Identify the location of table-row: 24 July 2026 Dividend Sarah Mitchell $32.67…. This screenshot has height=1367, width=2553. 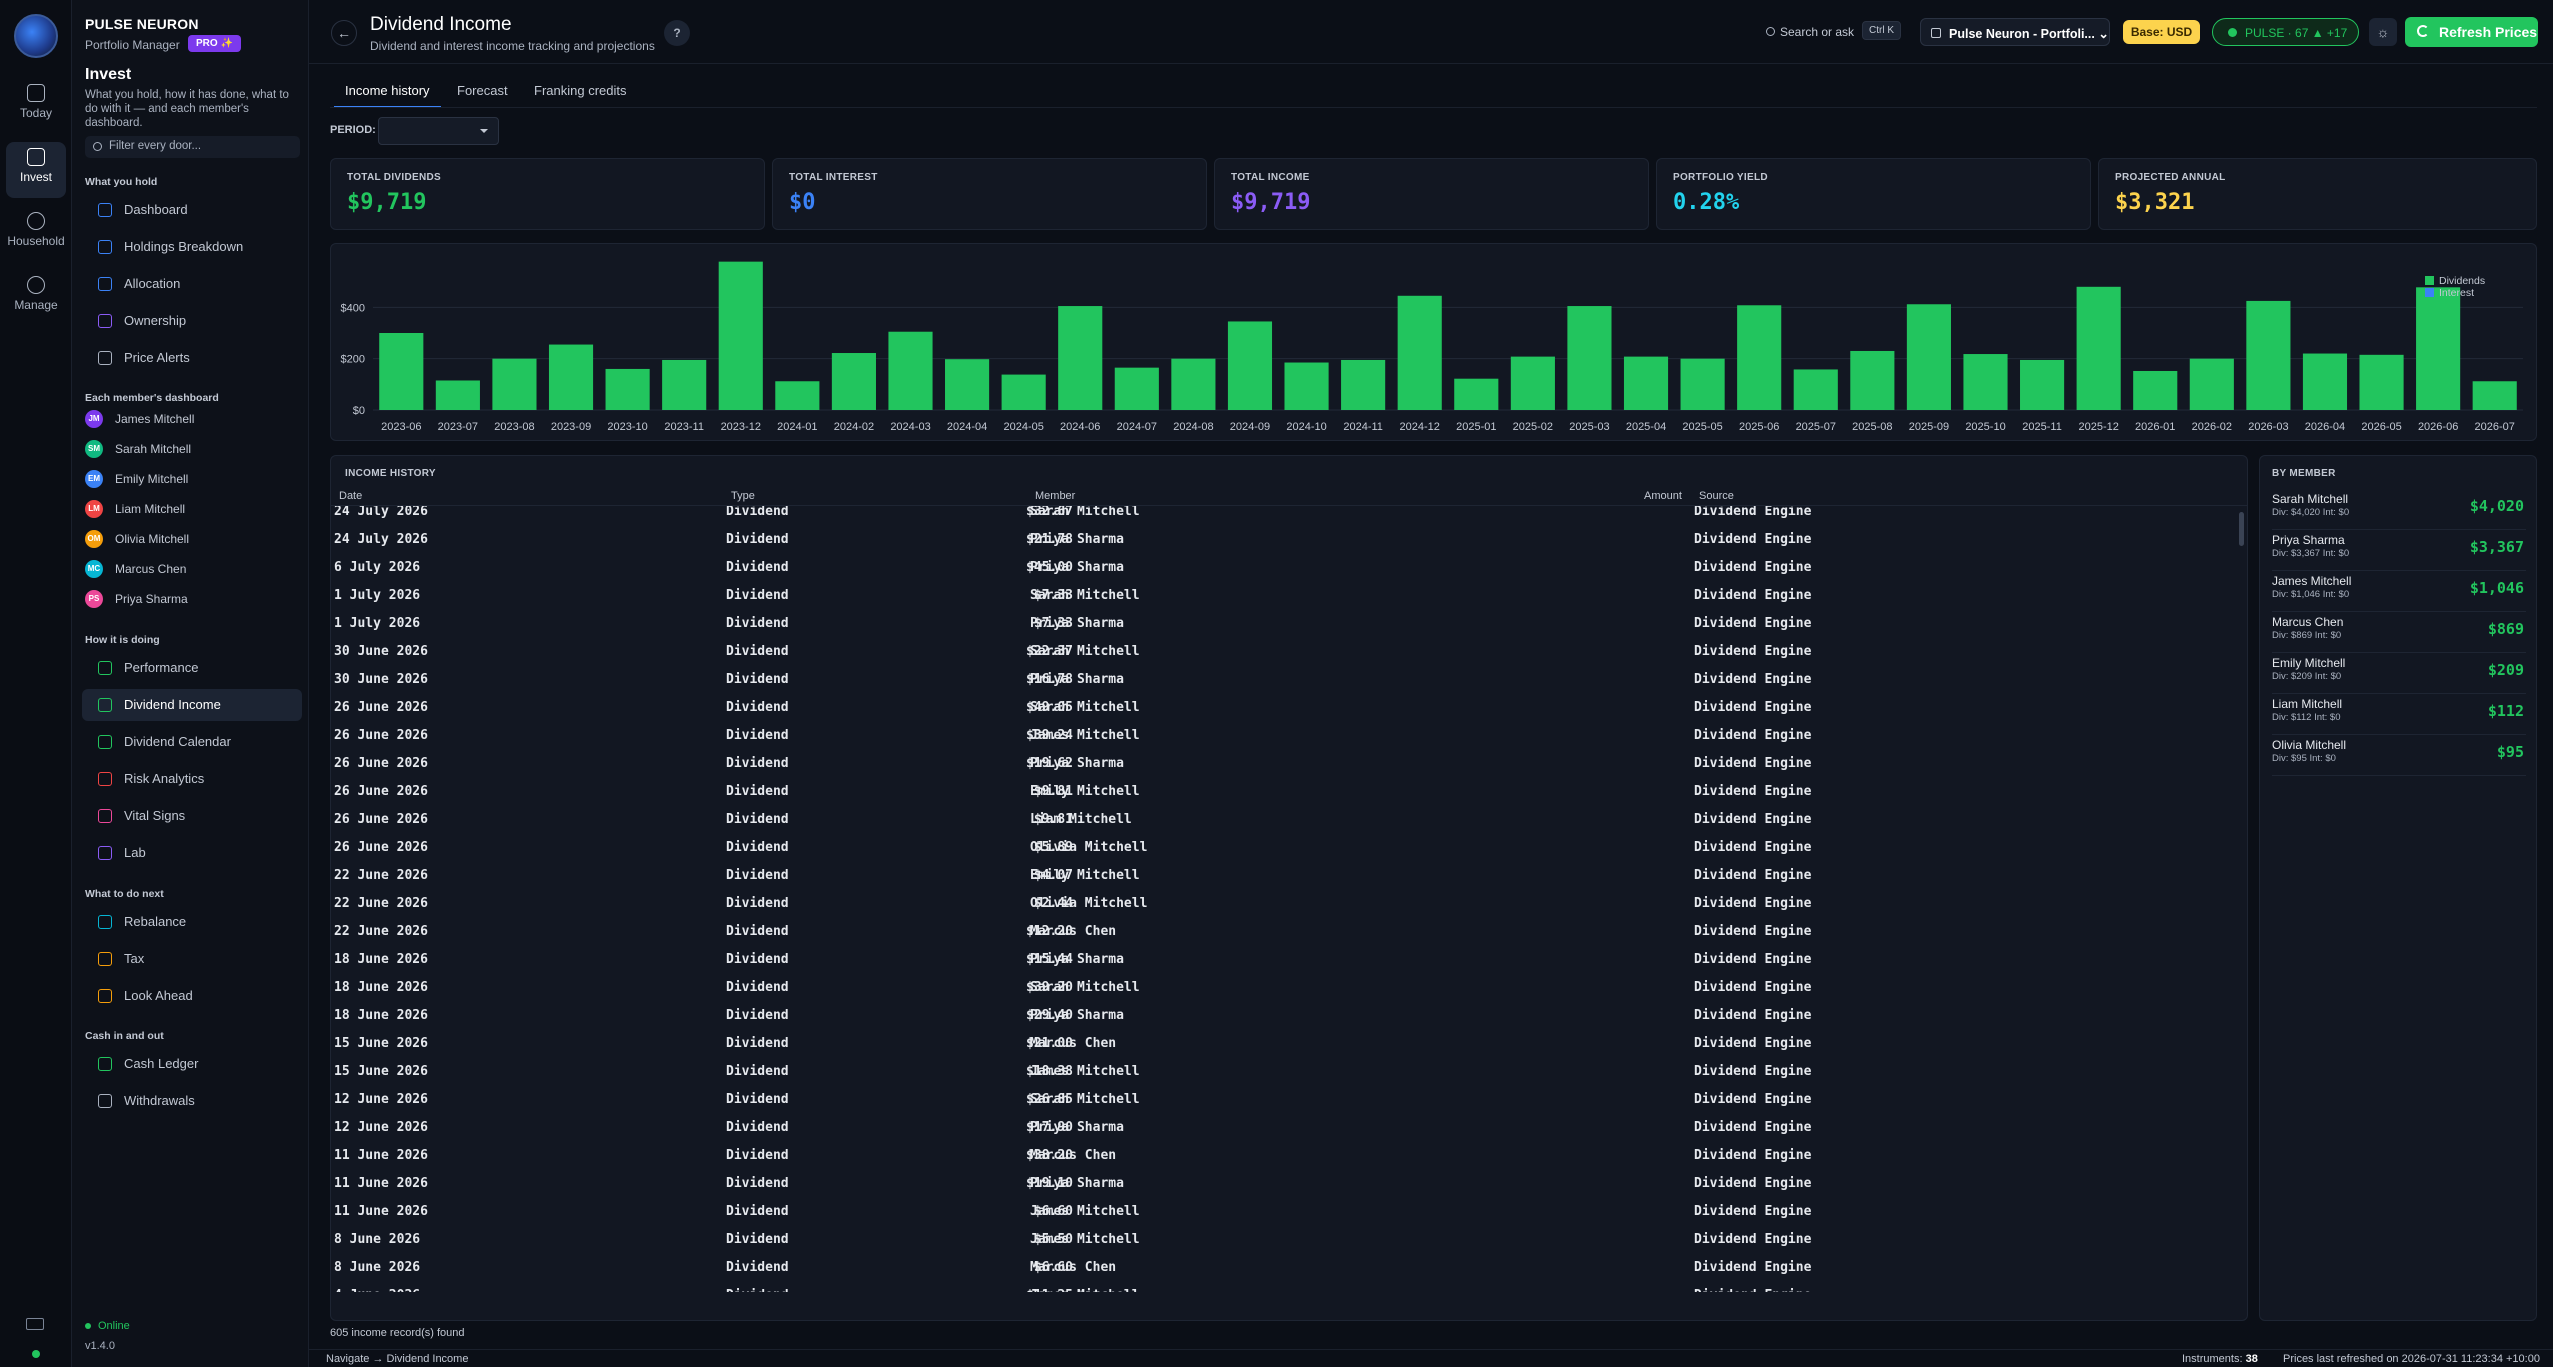
(1283, 520).